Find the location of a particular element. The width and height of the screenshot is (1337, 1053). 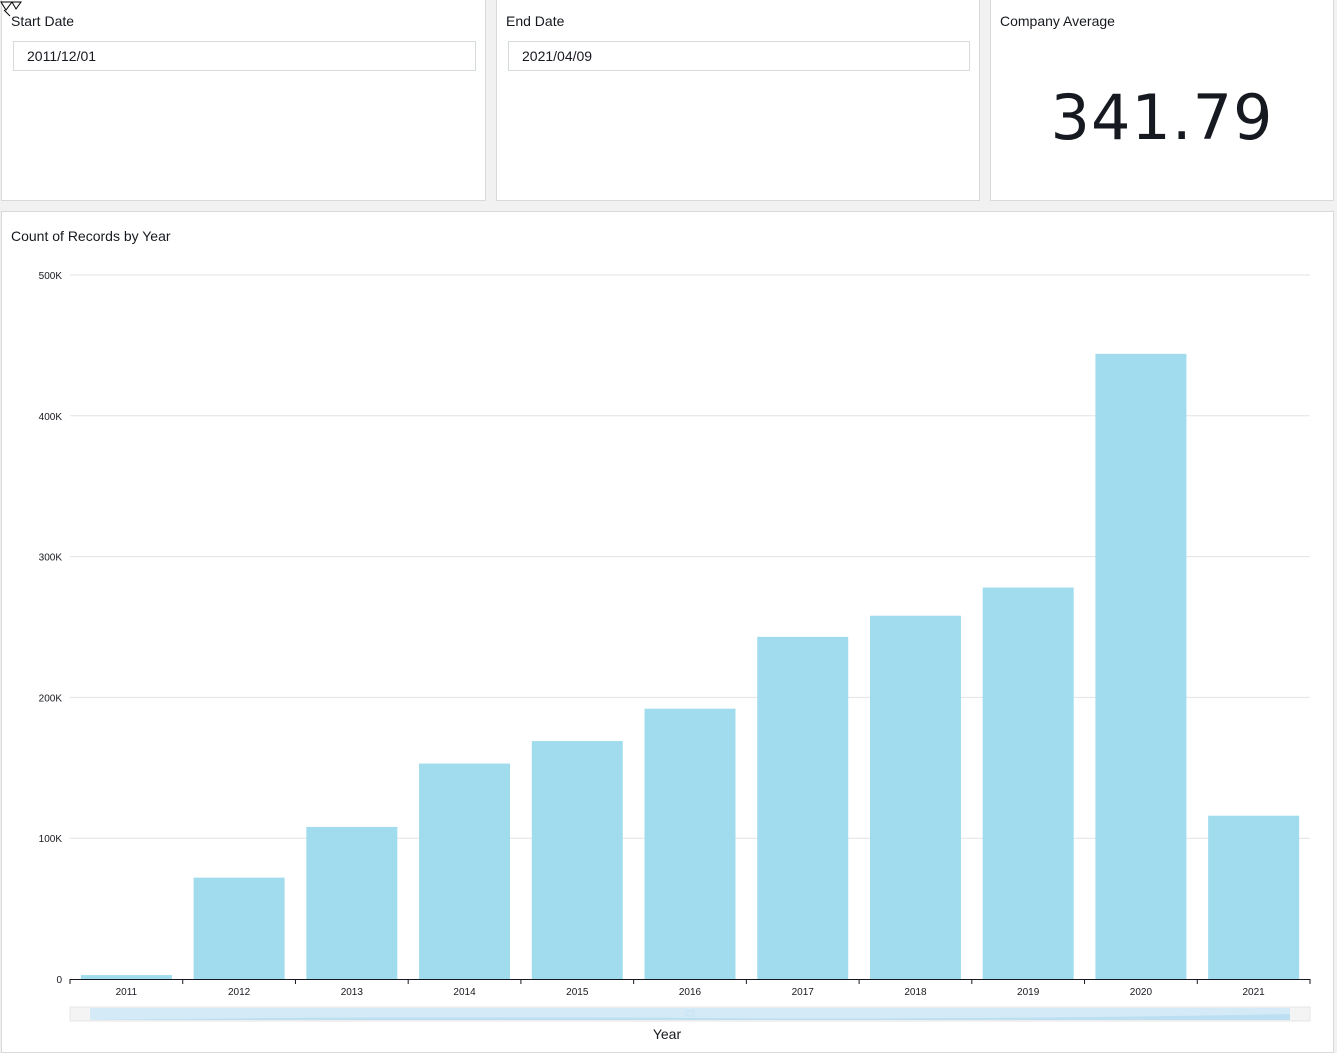

x-tick-label: 2014 is located at coordinates (464, 992).